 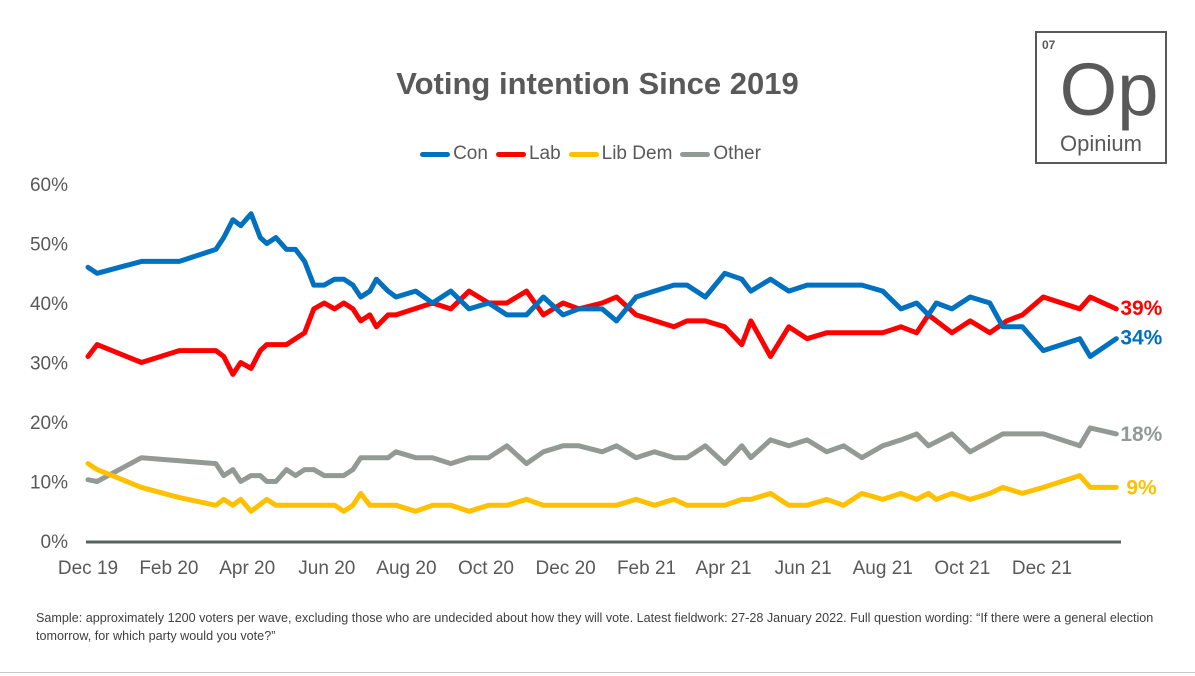 I want to click on divider, so click(x=597, y=672).